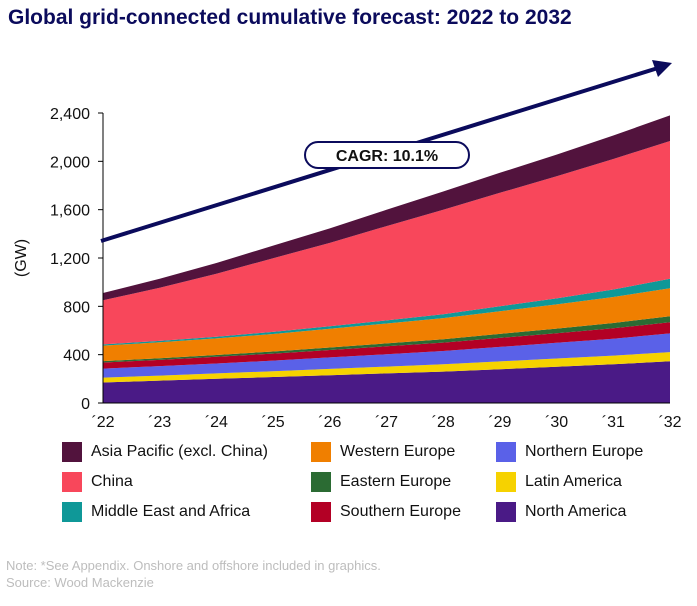 This screenshot has width=697, height=606. I want to click on y-tick-label: 0, so click(85, 404).